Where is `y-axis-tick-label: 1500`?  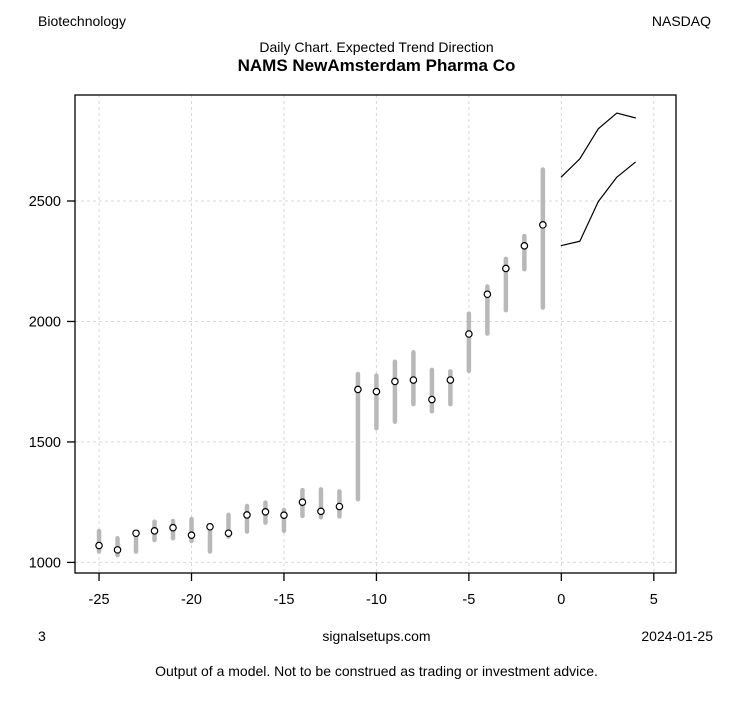 y-axis-tick-label: 1500 is located at coordinates (45, 443).